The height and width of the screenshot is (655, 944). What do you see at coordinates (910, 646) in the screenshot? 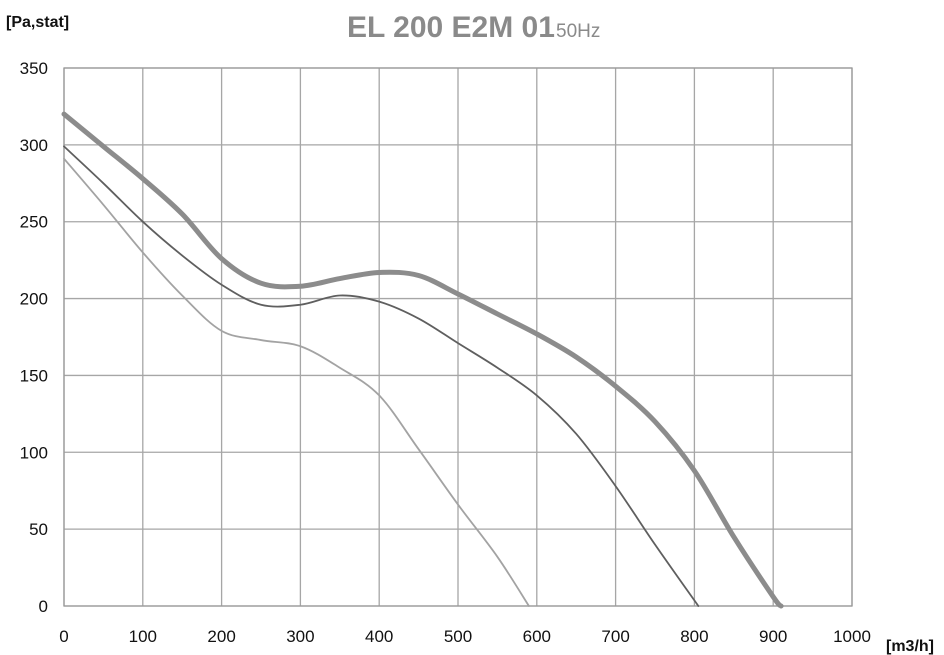
I see `x-axis-label: [m3/h]` at bounding box center [910, 646].